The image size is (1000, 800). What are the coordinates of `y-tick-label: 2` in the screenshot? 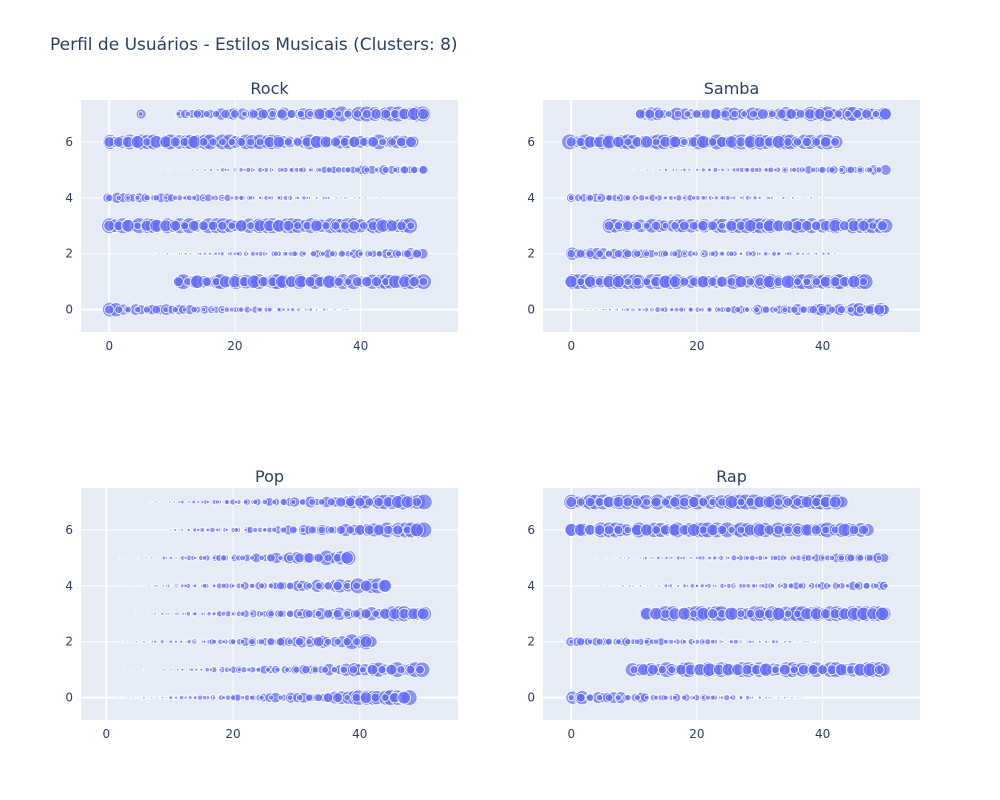 It's located at (531, 642).